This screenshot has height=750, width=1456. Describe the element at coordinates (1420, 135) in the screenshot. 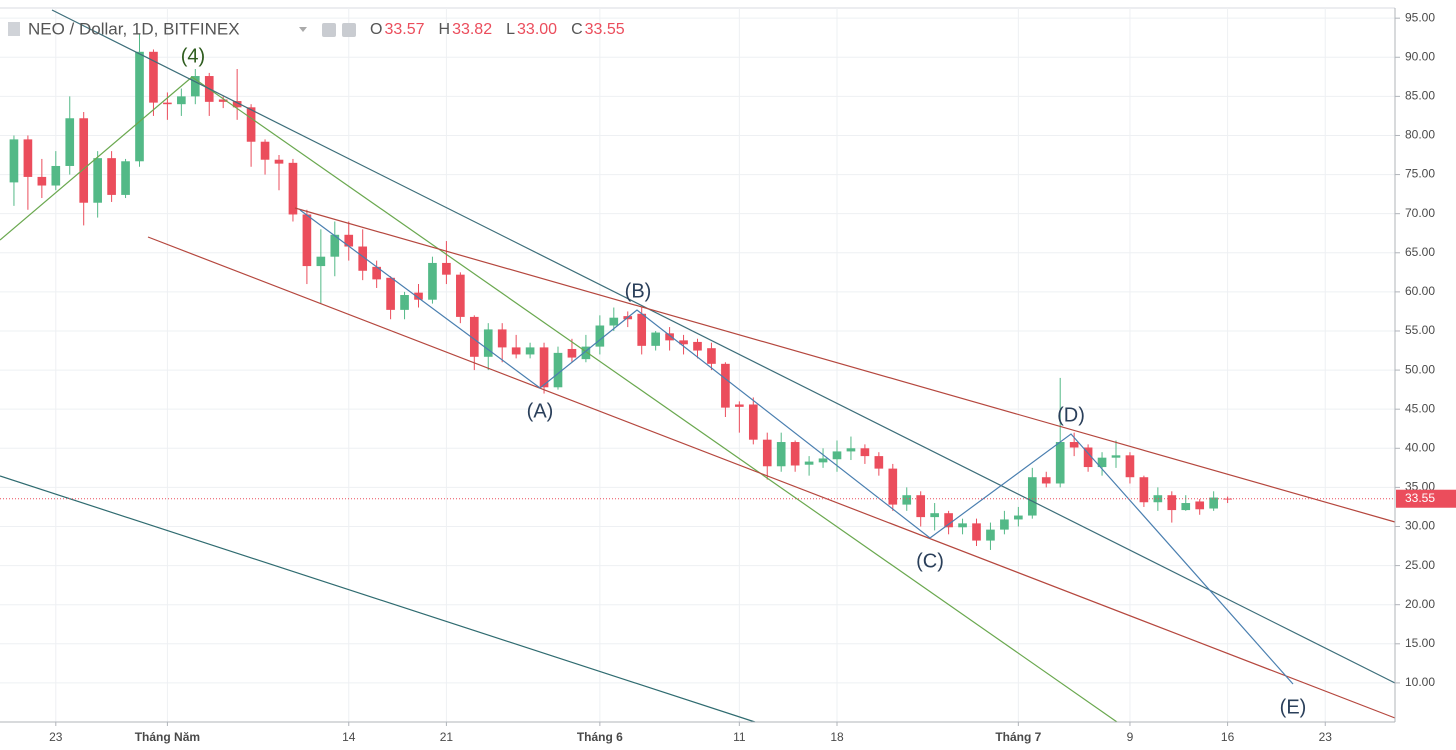

I see `y-tick-label: 80.00` at that location.